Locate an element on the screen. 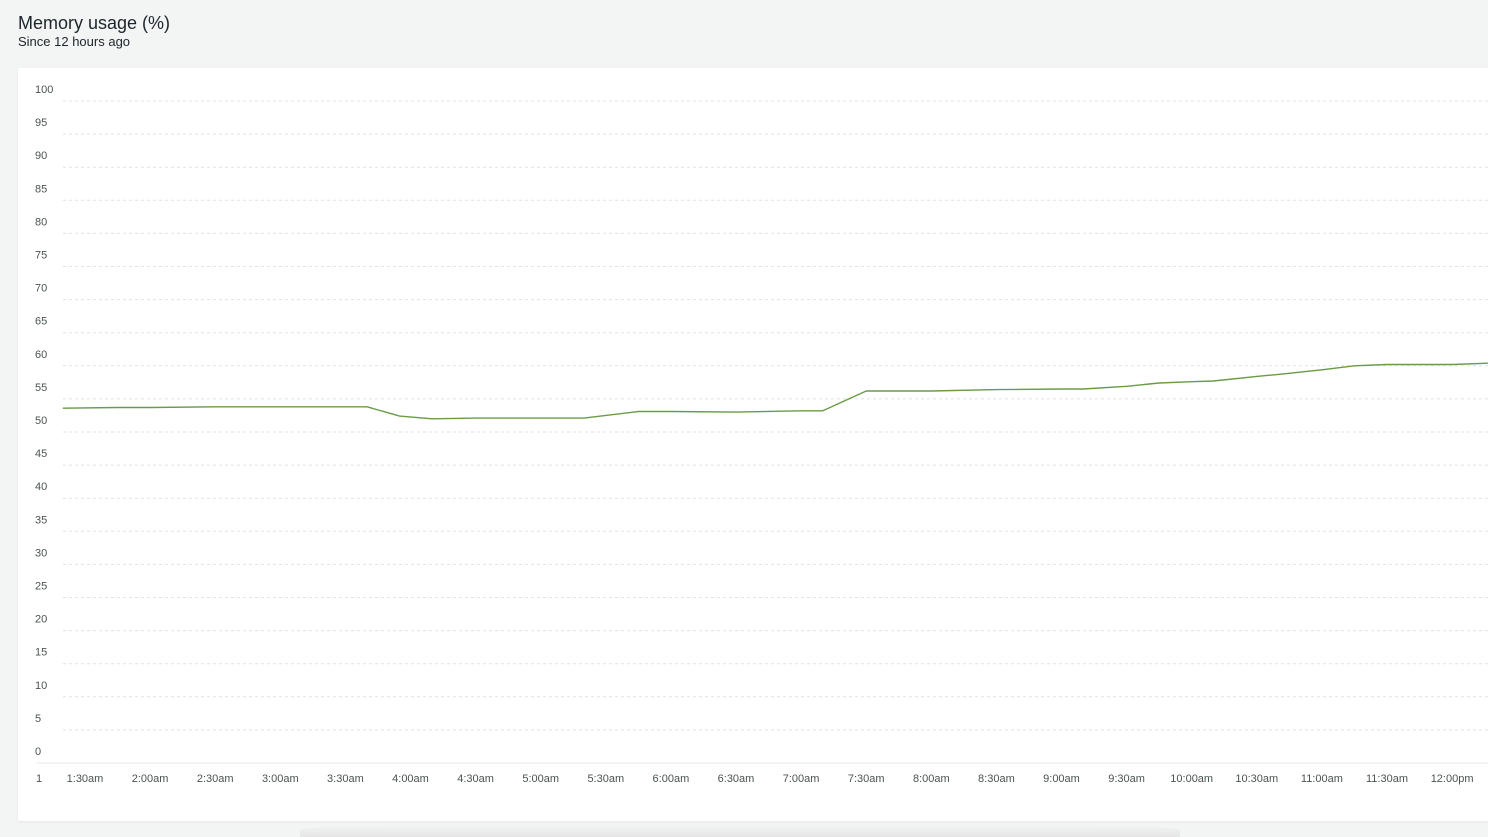 The height and width of the screenshot is (837, 1488). x-tick-label-10: 6:30am is located at coordinates (736, 779).